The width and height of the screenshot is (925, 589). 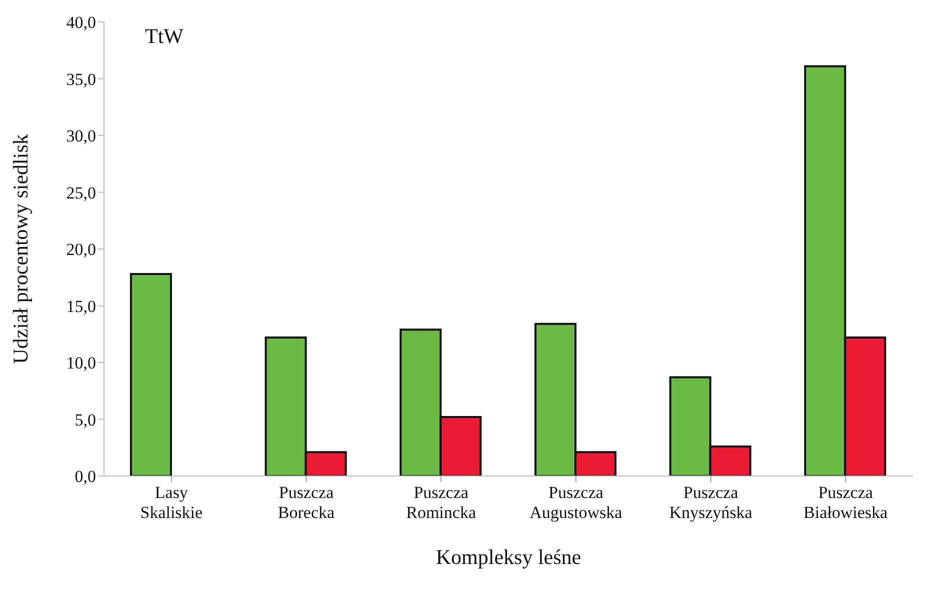 What do you see at coordinates (81, 136) in the screenshot?
I see `y-tick-label: 30,0` at bounding box center [81, 136].